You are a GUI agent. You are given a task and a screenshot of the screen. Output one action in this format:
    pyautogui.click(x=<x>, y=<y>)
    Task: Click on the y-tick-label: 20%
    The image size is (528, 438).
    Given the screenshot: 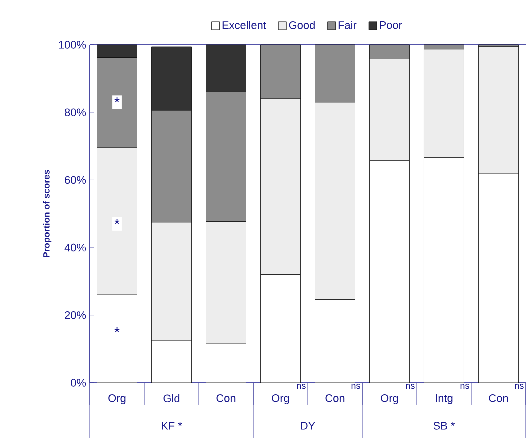 What is the action you would take?
    pyautogui.click(x=75, y=315)
    